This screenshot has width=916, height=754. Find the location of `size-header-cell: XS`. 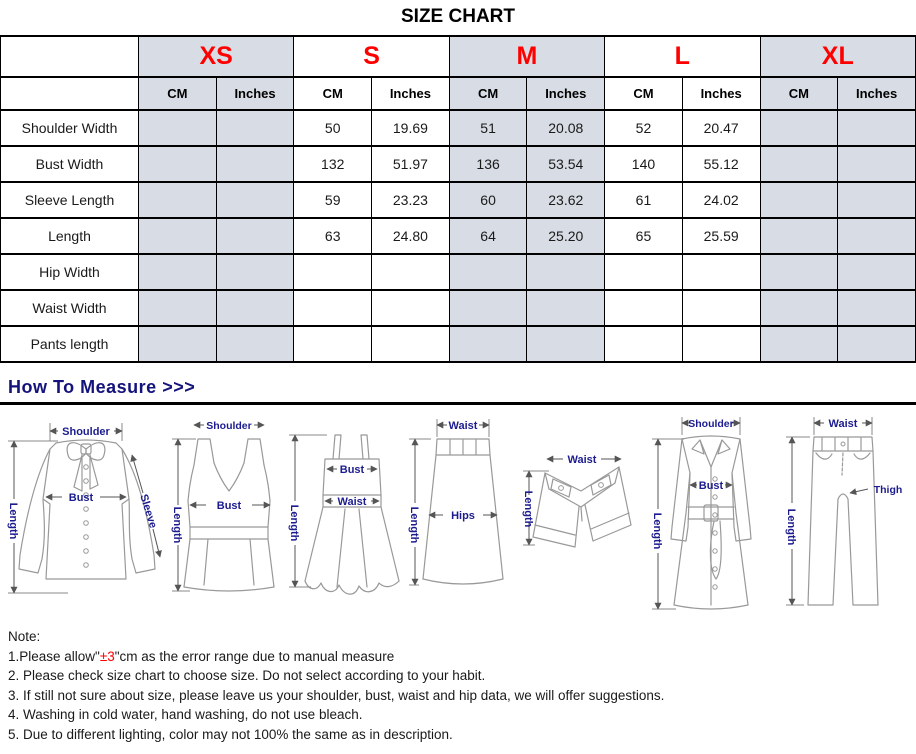

size-header-cell: XS is located at coordinates (216, 56).